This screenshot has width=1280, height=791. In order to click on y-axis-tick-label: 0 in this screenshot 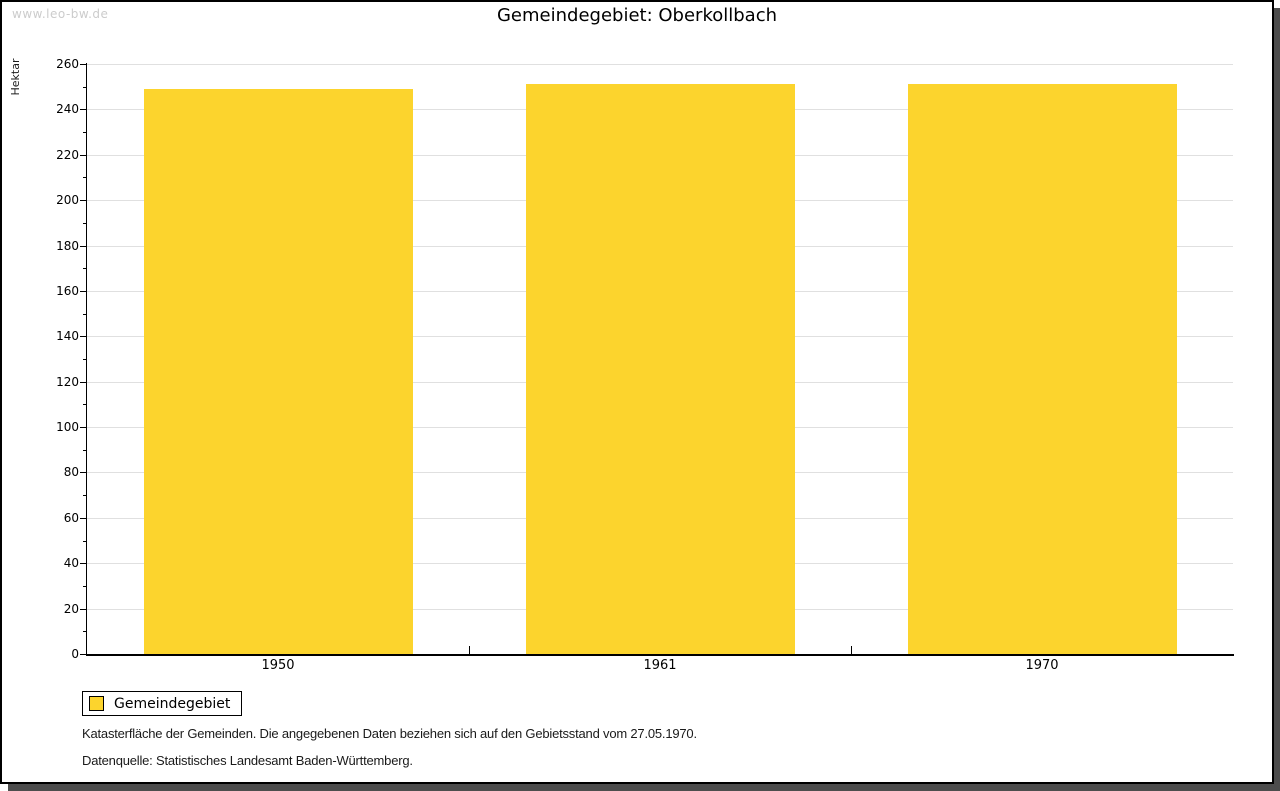, I will do `click(75, 654)`.